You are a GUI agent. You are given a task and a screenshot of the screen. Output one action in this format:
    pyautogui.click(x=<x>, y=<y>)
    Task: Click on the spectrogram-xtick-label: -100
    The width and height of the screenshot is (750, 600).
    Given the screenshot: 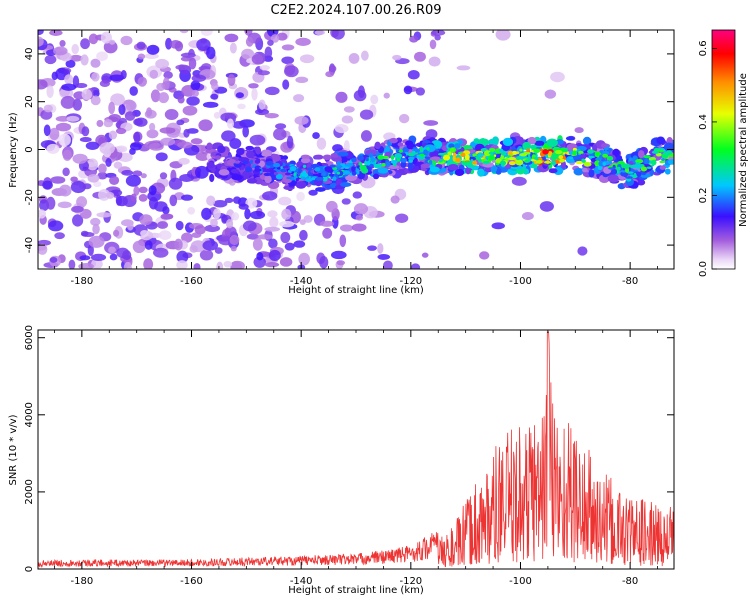 What is the action you would take?
    pyautogui.click(x=520, y=281)
    